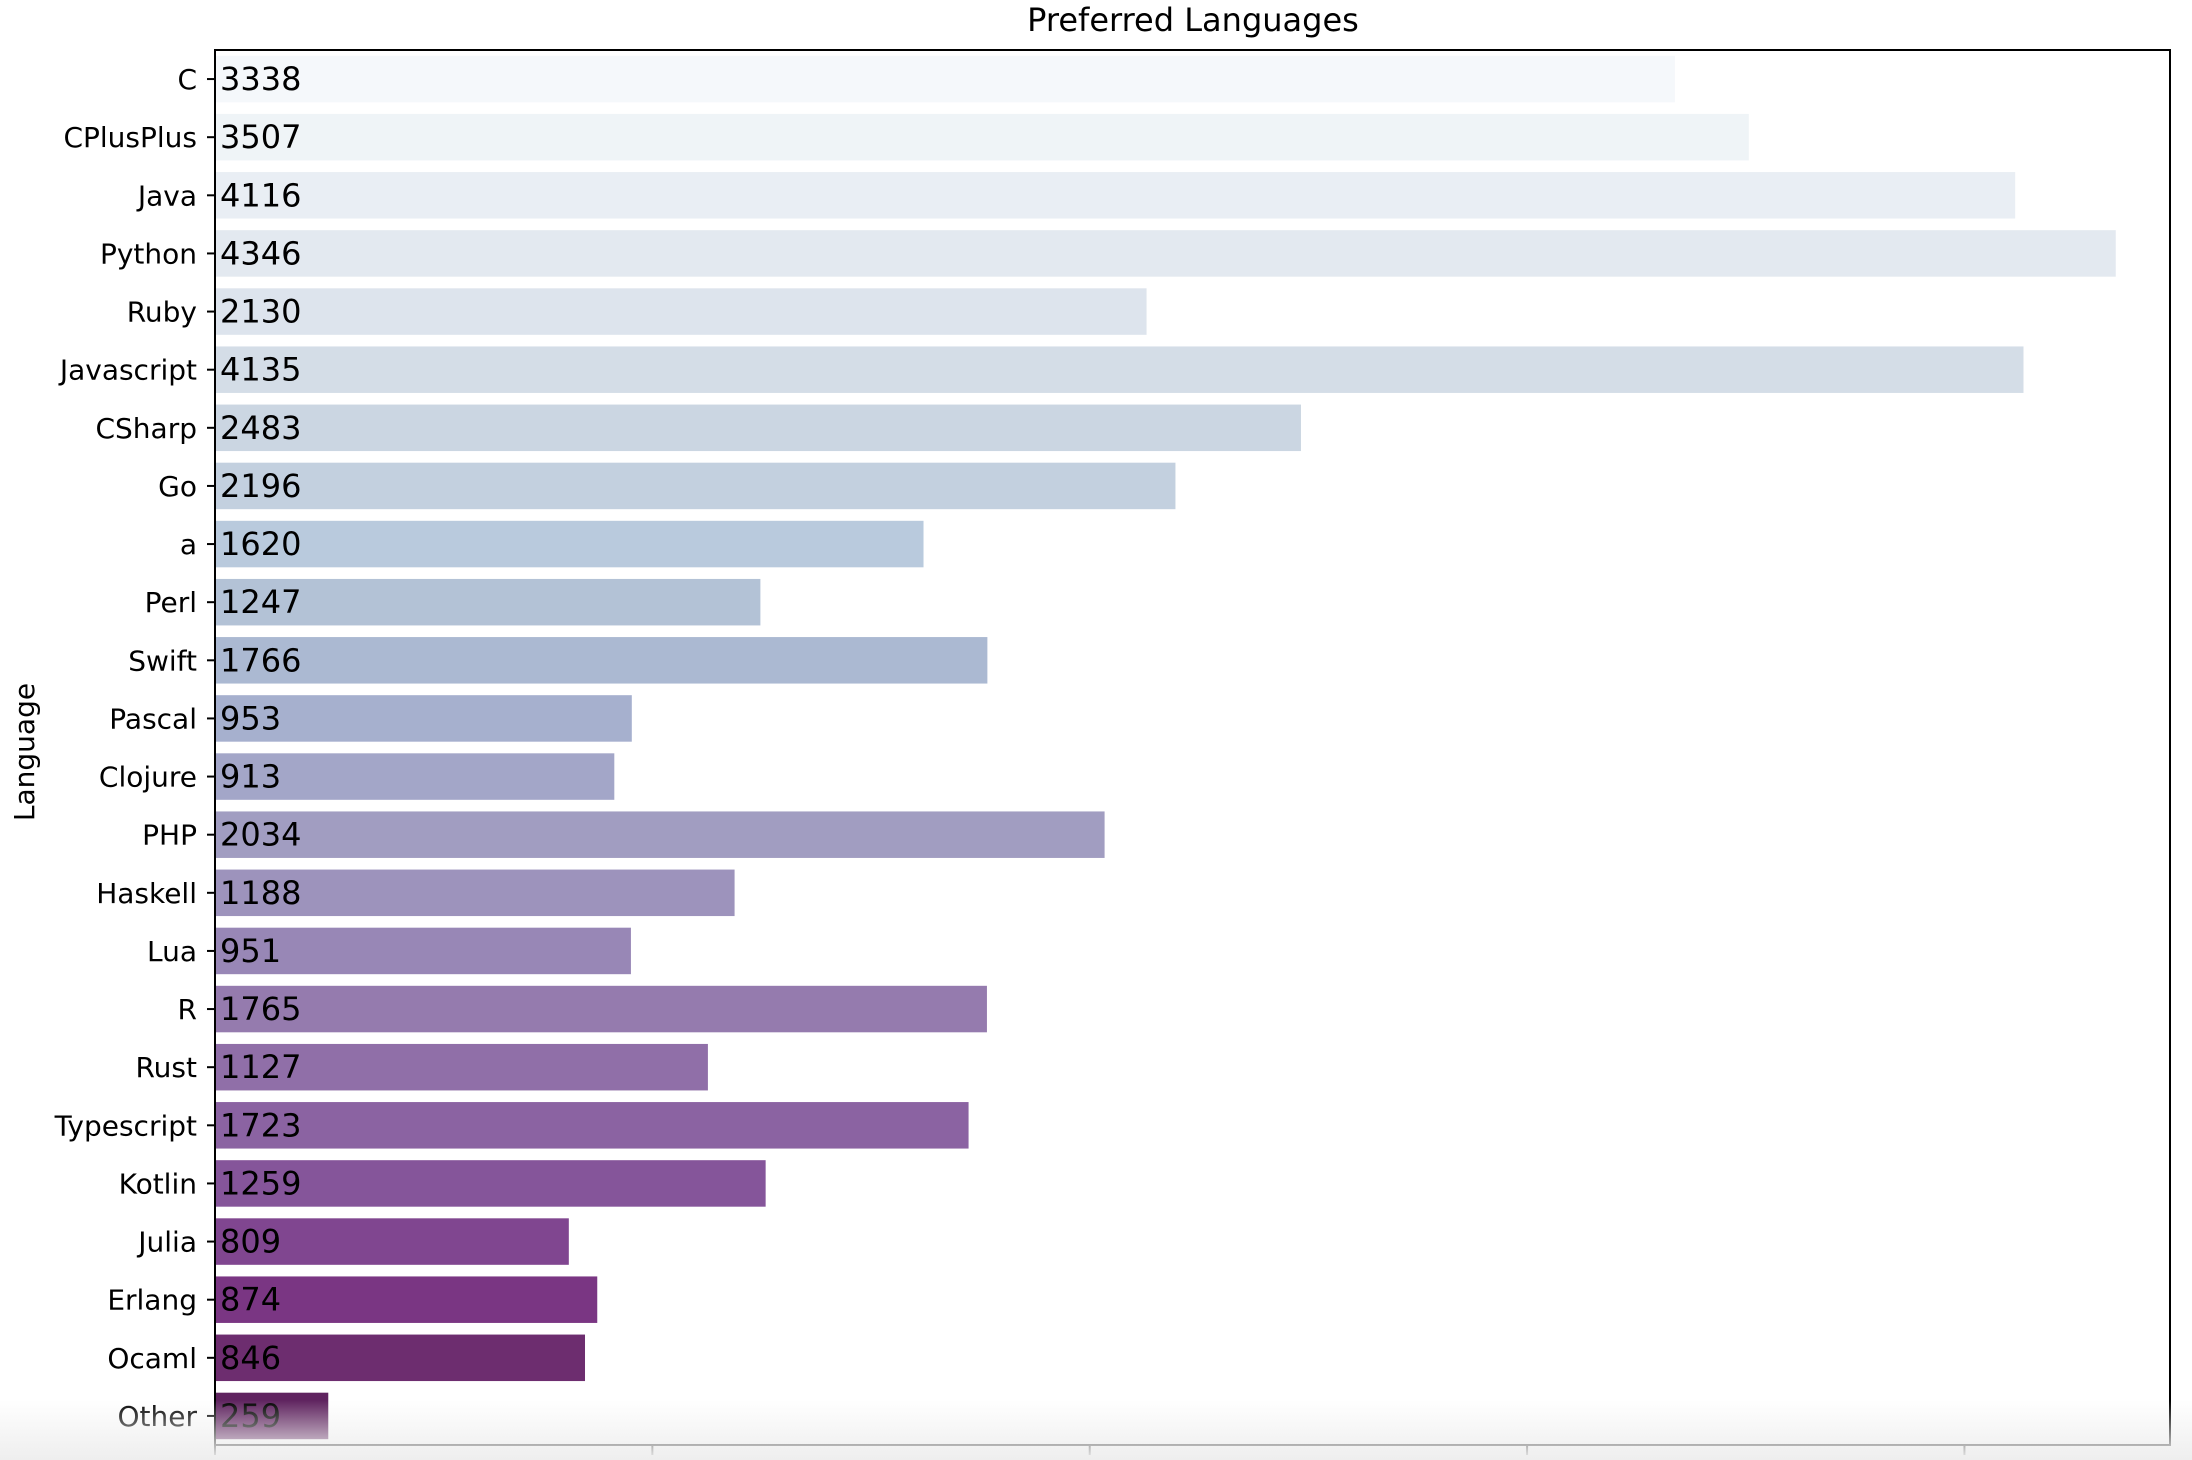  I want to click on y-tick-label: Perl, so click(171, 602).